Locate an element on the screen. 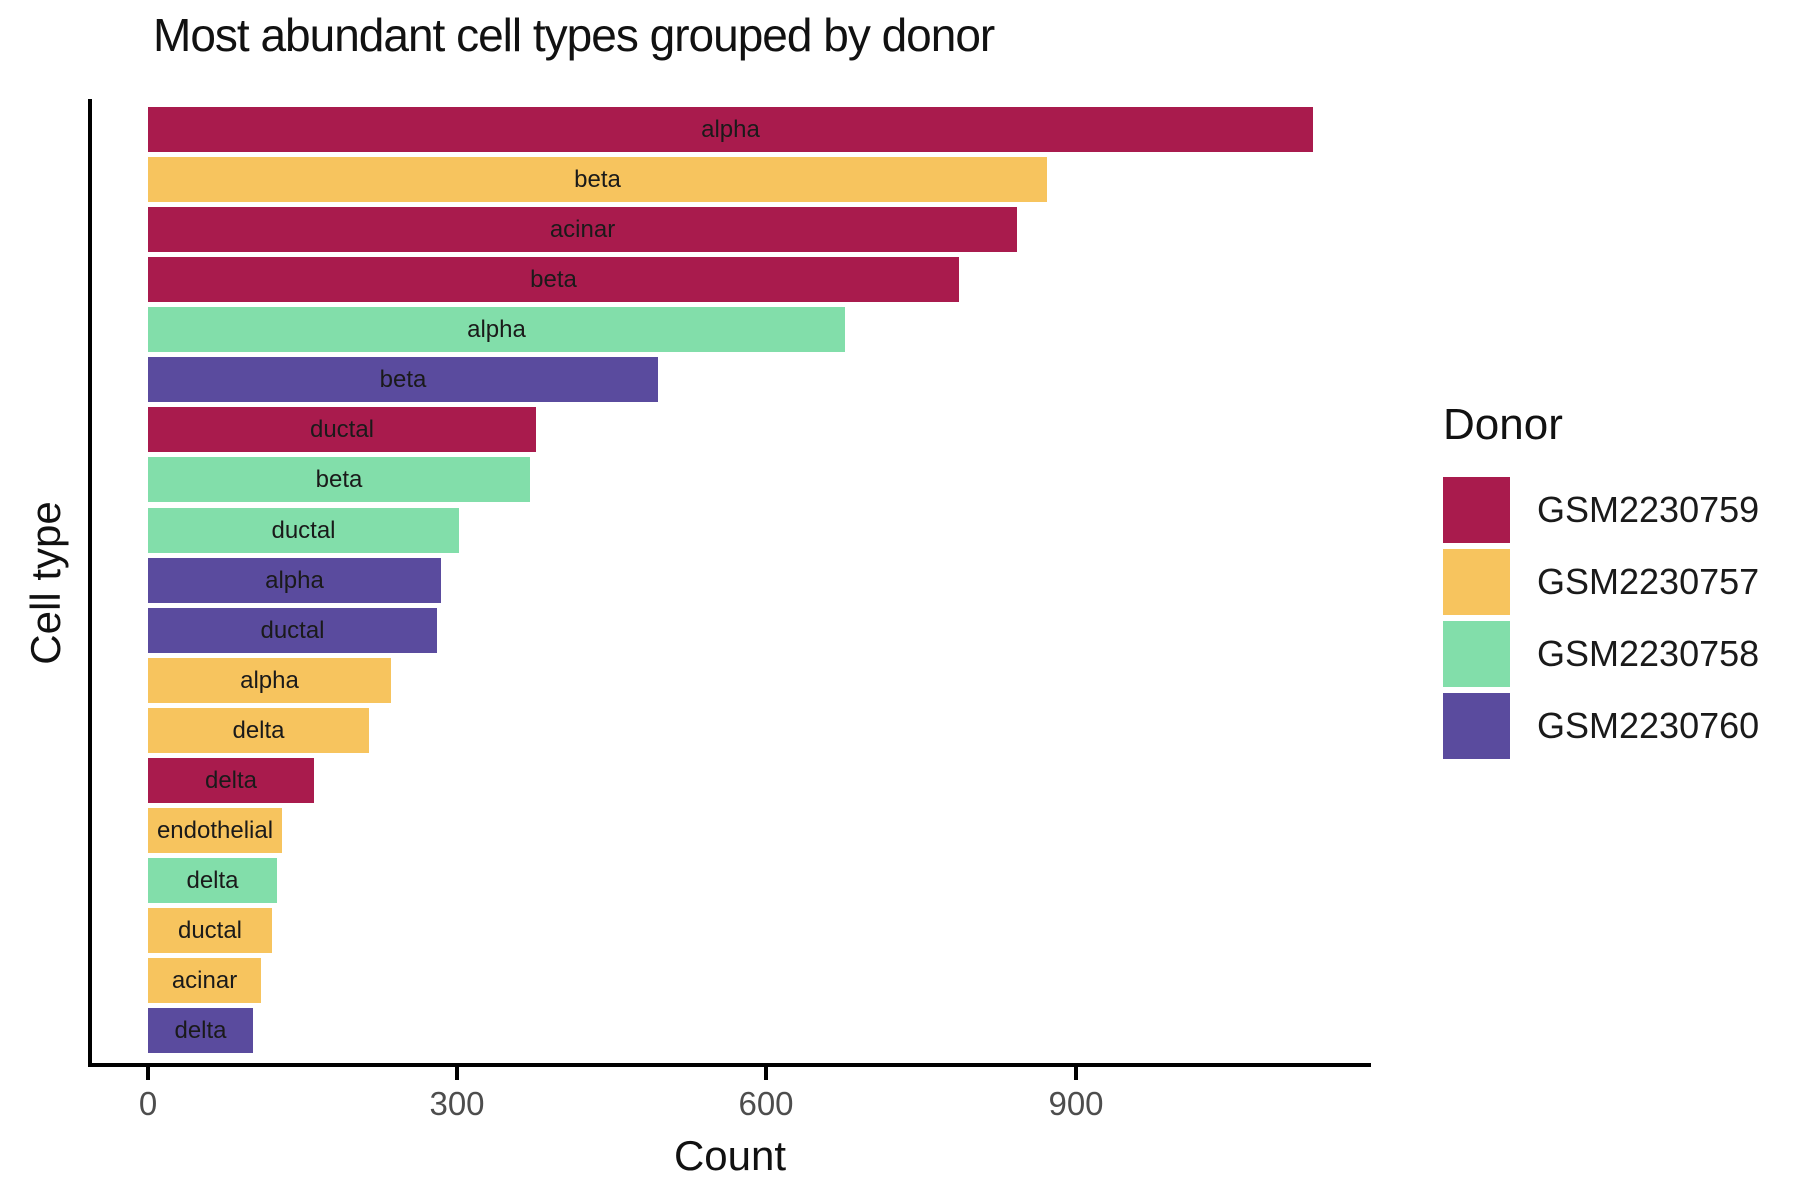 The width and height of the screenshot is (1800, 1200). legend-entry-GSM2230758: GSM2230758 is located at coordinates (1601, 653).